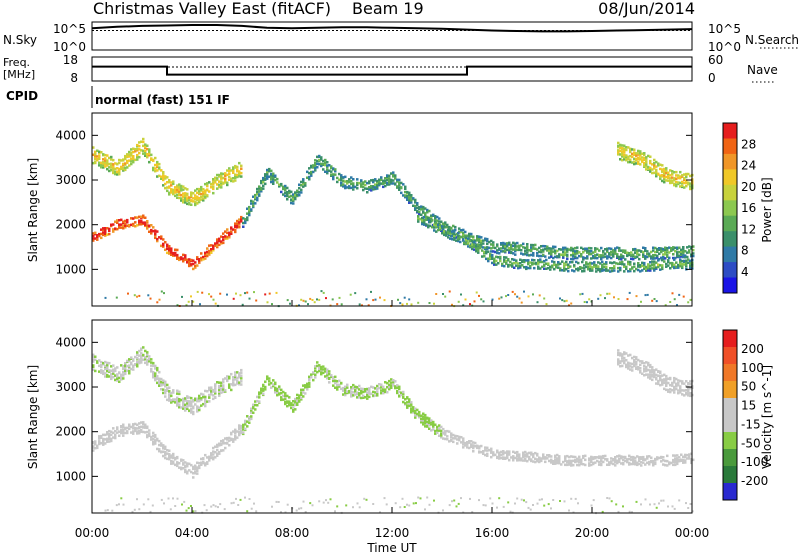  What do you see at coordinates (70, 342) in the screenshot?
I see `range-tick-label: 4000` at bounding box center [70, 342].